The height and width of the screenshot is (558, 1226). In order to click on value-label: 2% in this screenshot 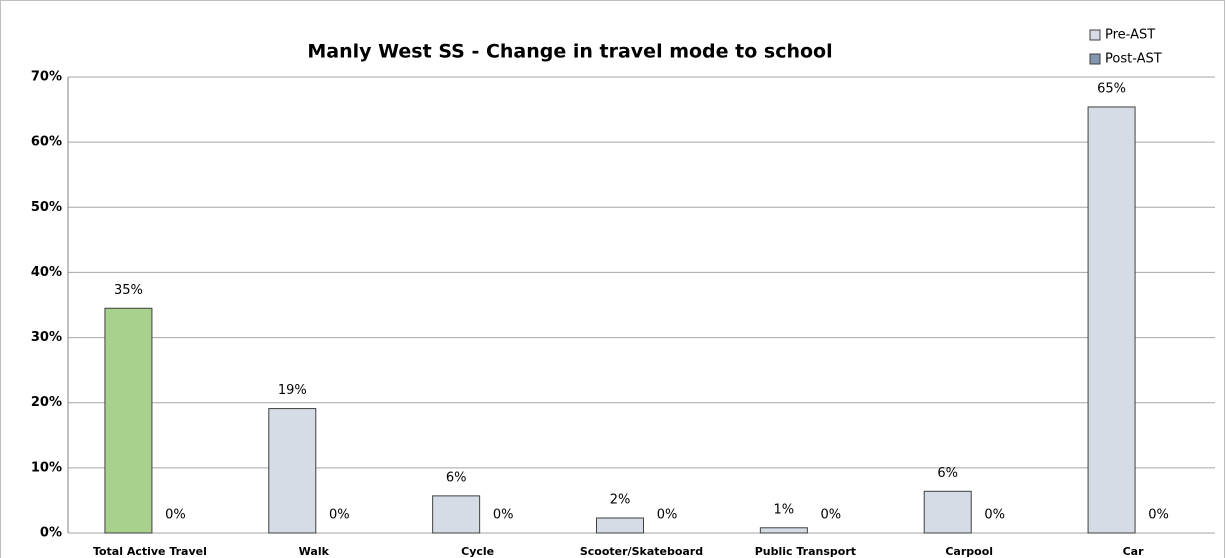, I will do `click(620, 500)`.